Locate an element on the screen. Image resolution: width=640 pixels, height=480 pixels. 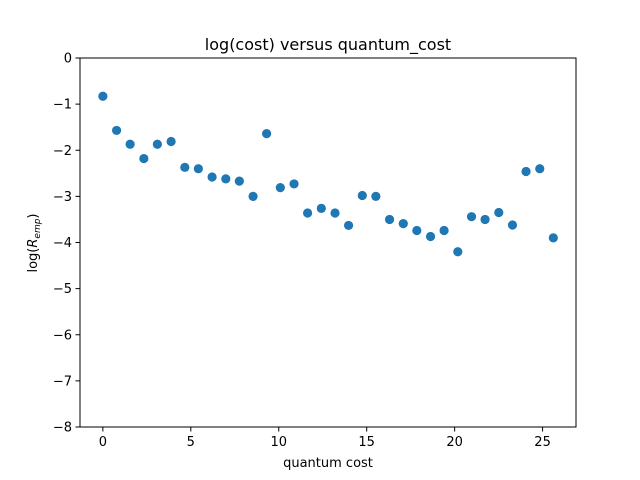
chart-title: log(cost) versus quantum_cost is located at coordinates (328, 45).